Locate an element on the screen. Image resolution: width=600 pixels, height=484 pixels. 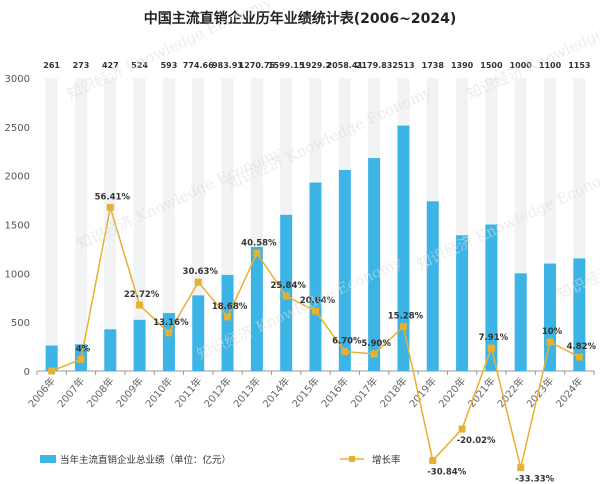
bar-value-label: 1390 is located at coordinates (462, 65).